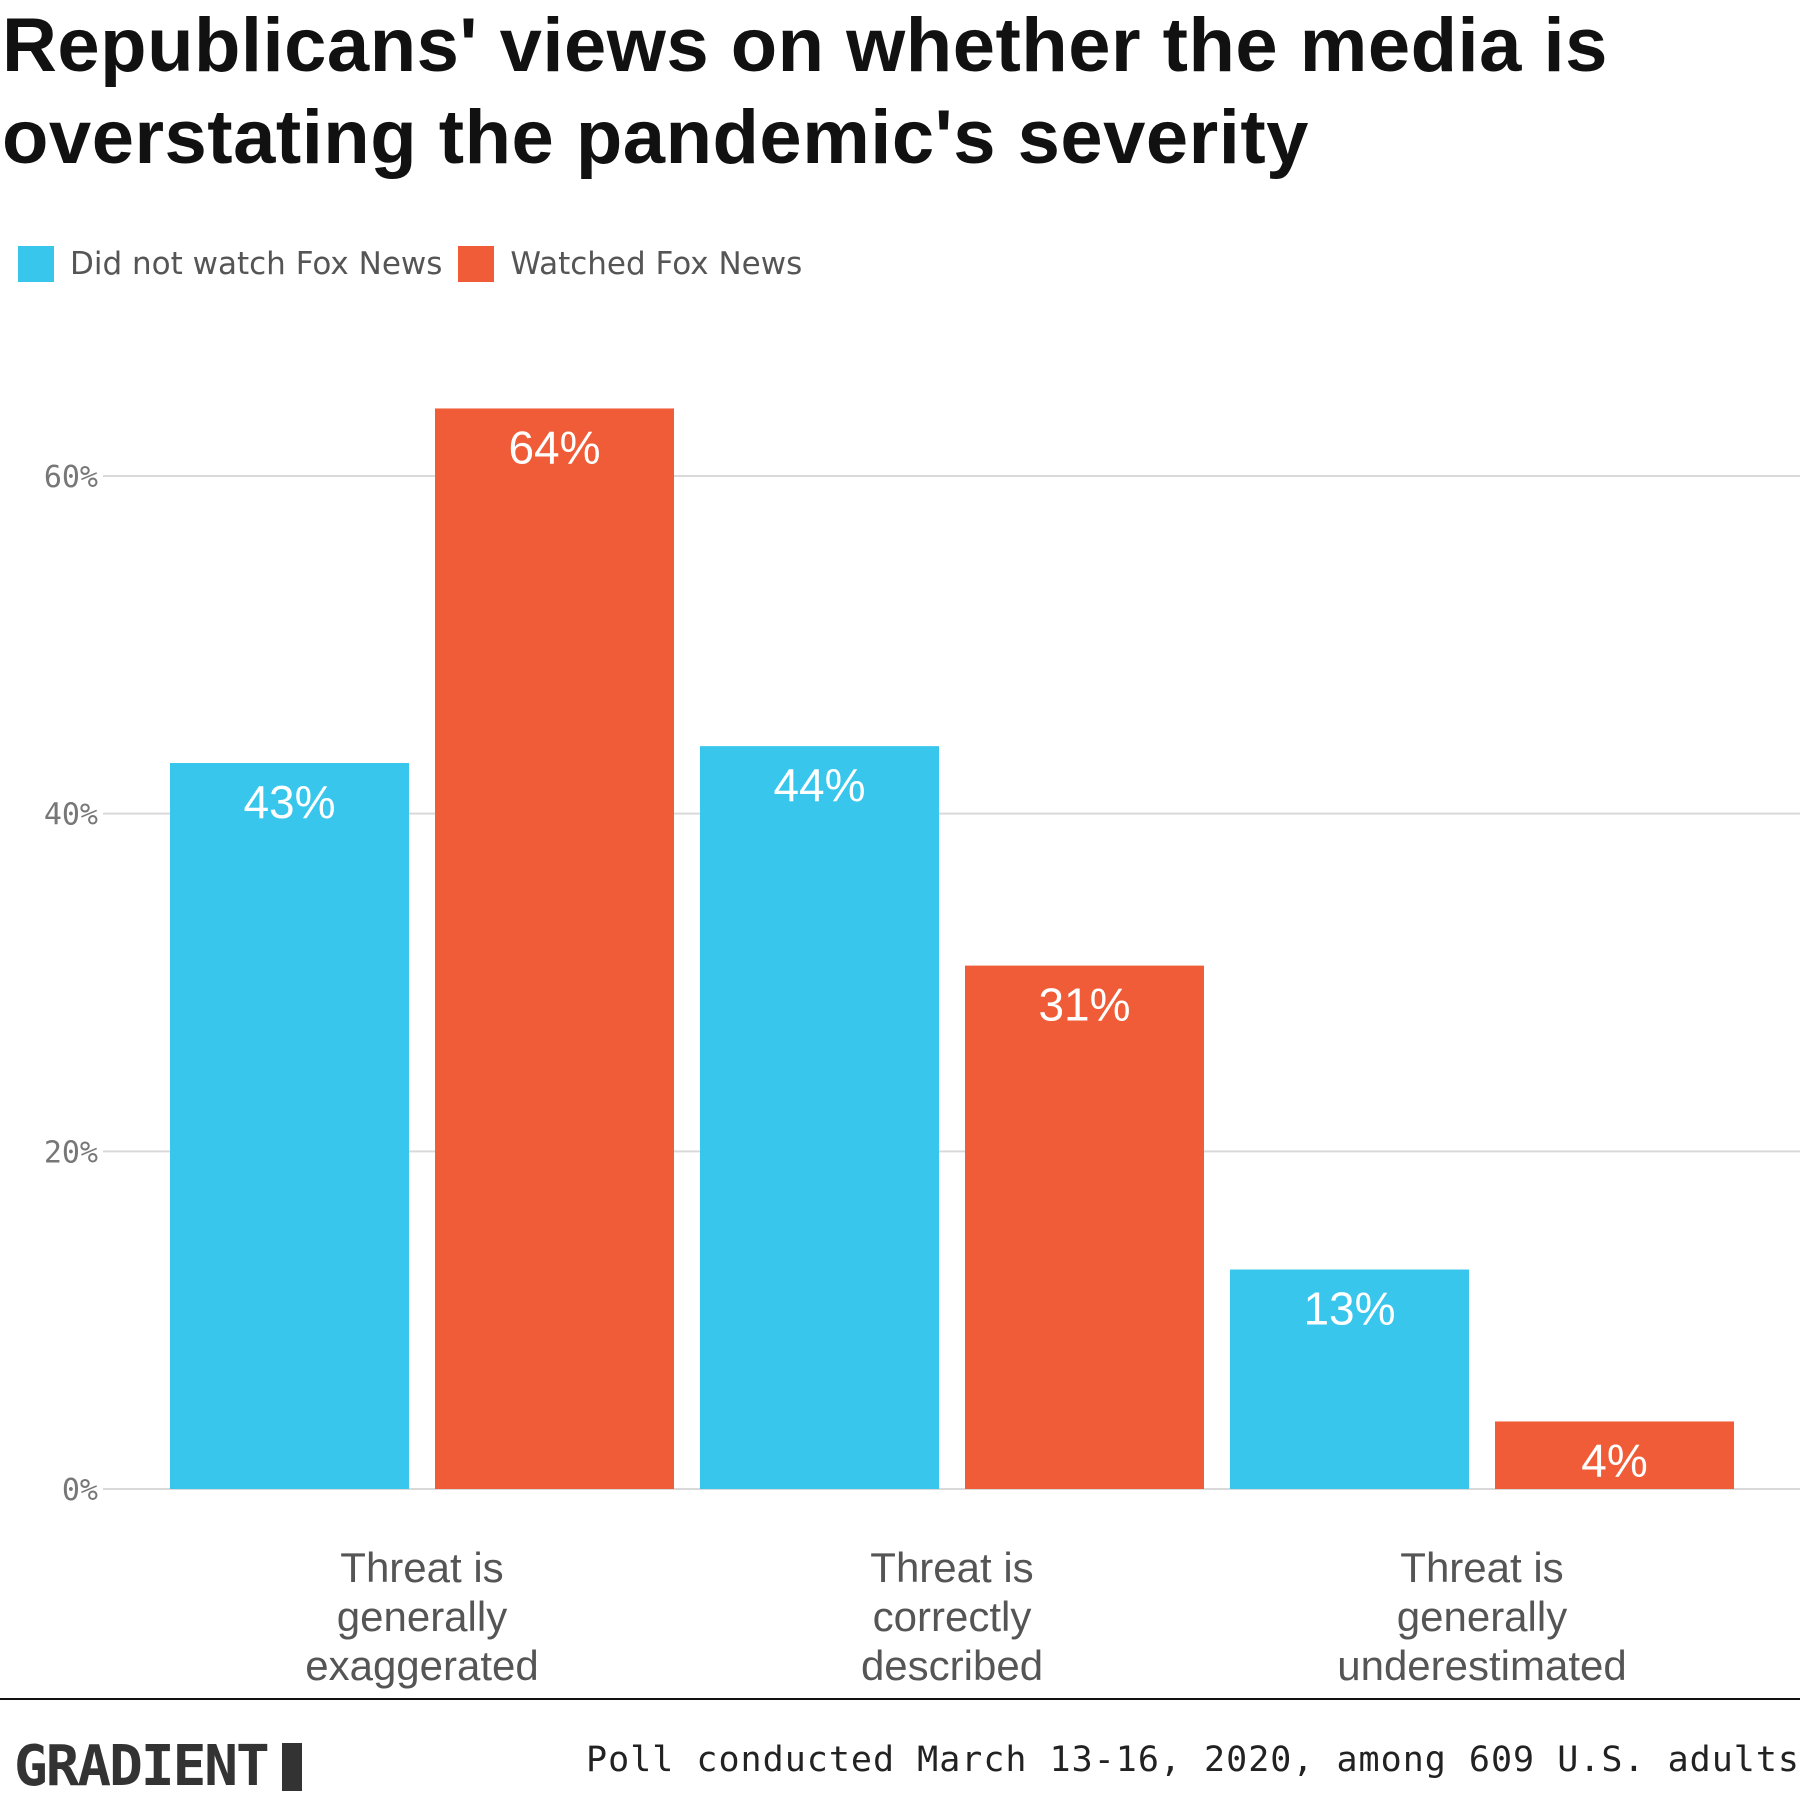 The width and height of the screenshot is (1800, 1800). I want to click on legend-swatch-did-not-watch, so click(36, 264).